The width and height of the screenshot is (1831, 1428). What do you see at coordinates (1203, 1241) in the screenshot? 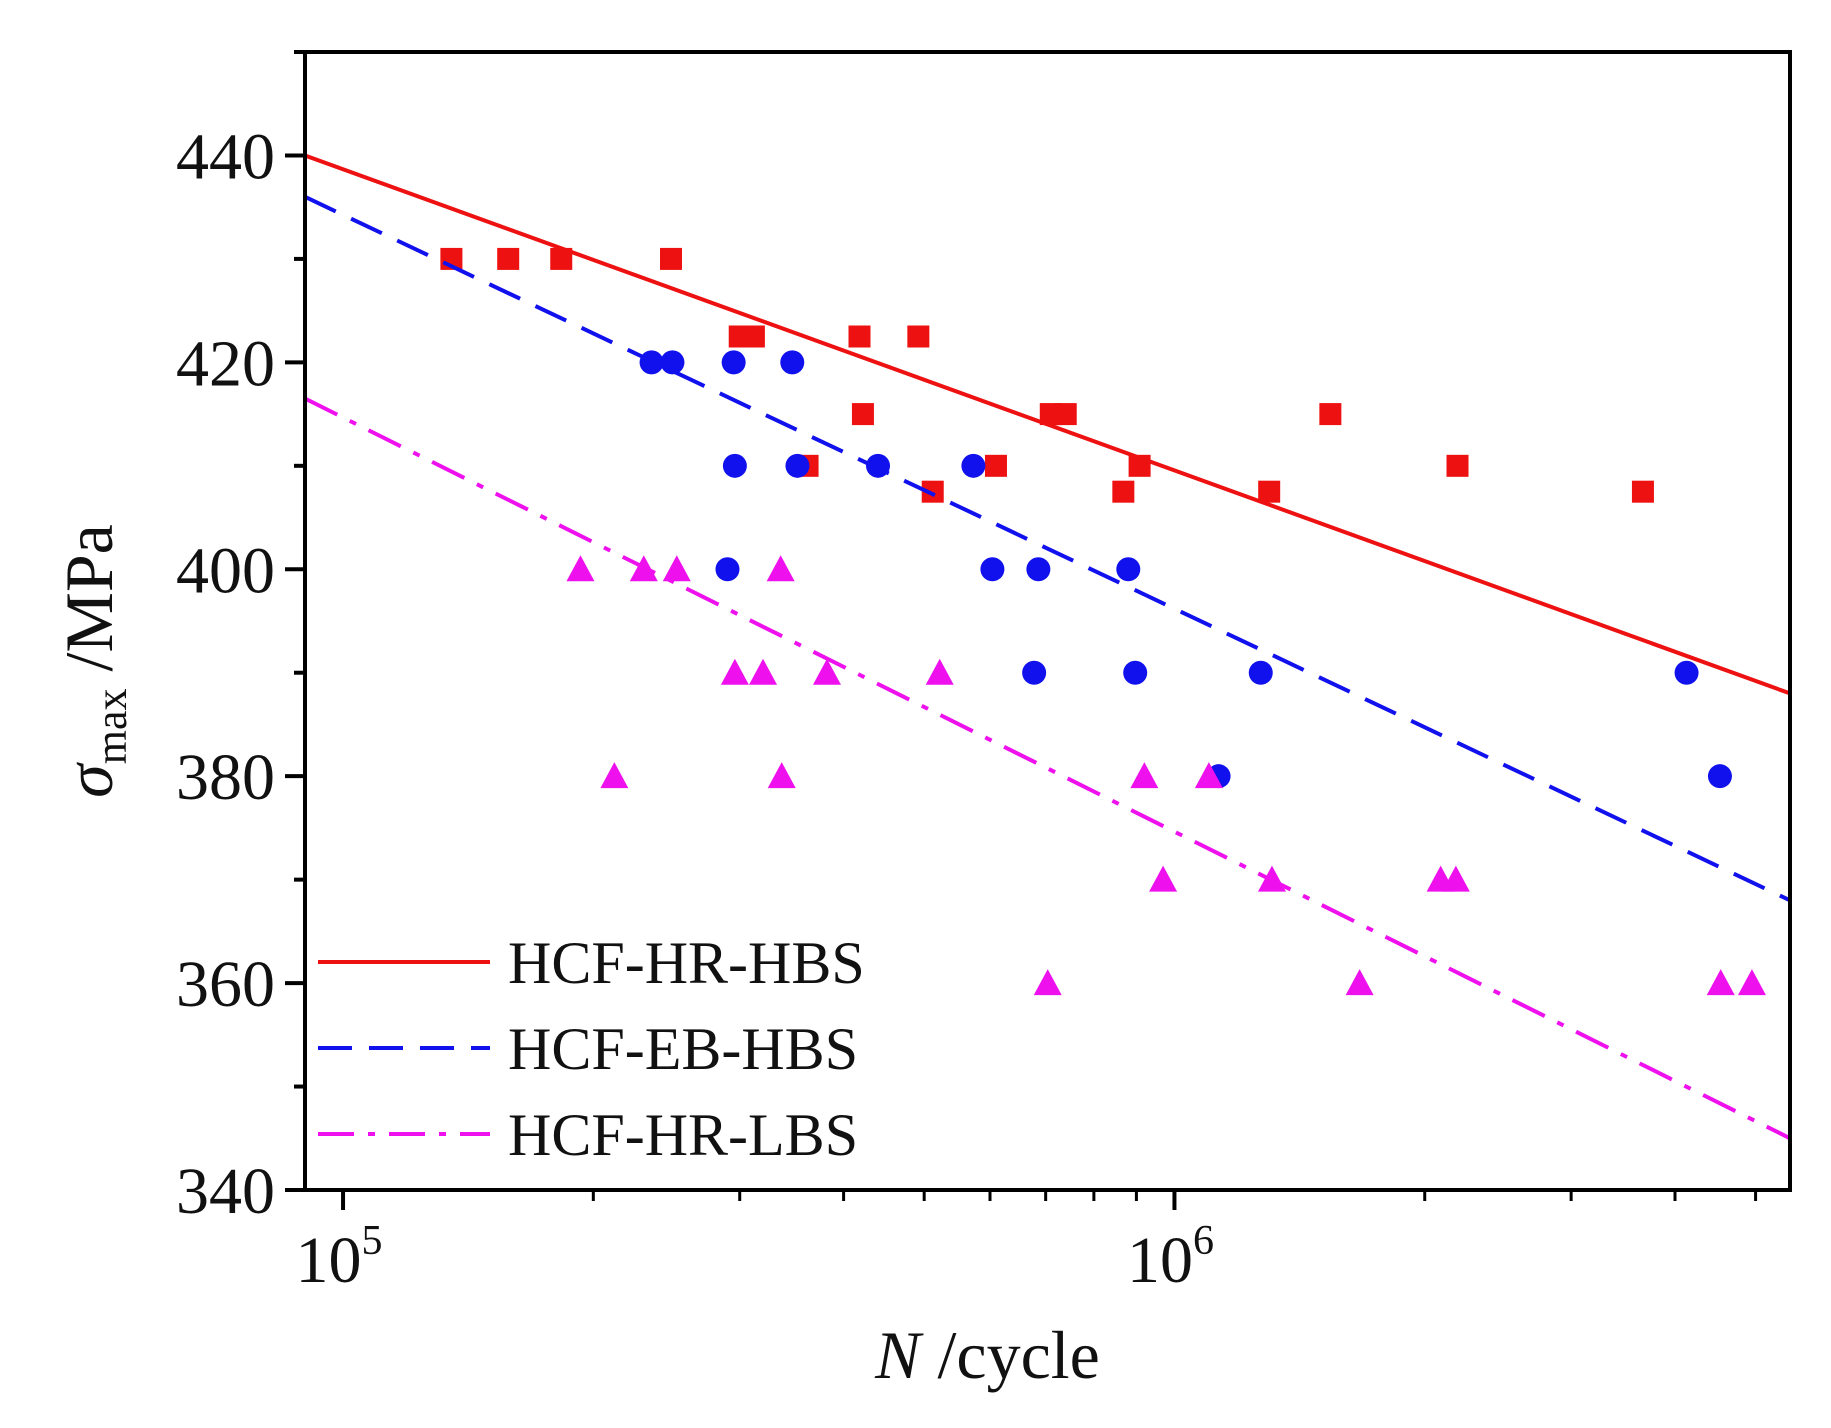
I see `x-tick-label-exponent: 6` at bounding box center [1203, 1241].